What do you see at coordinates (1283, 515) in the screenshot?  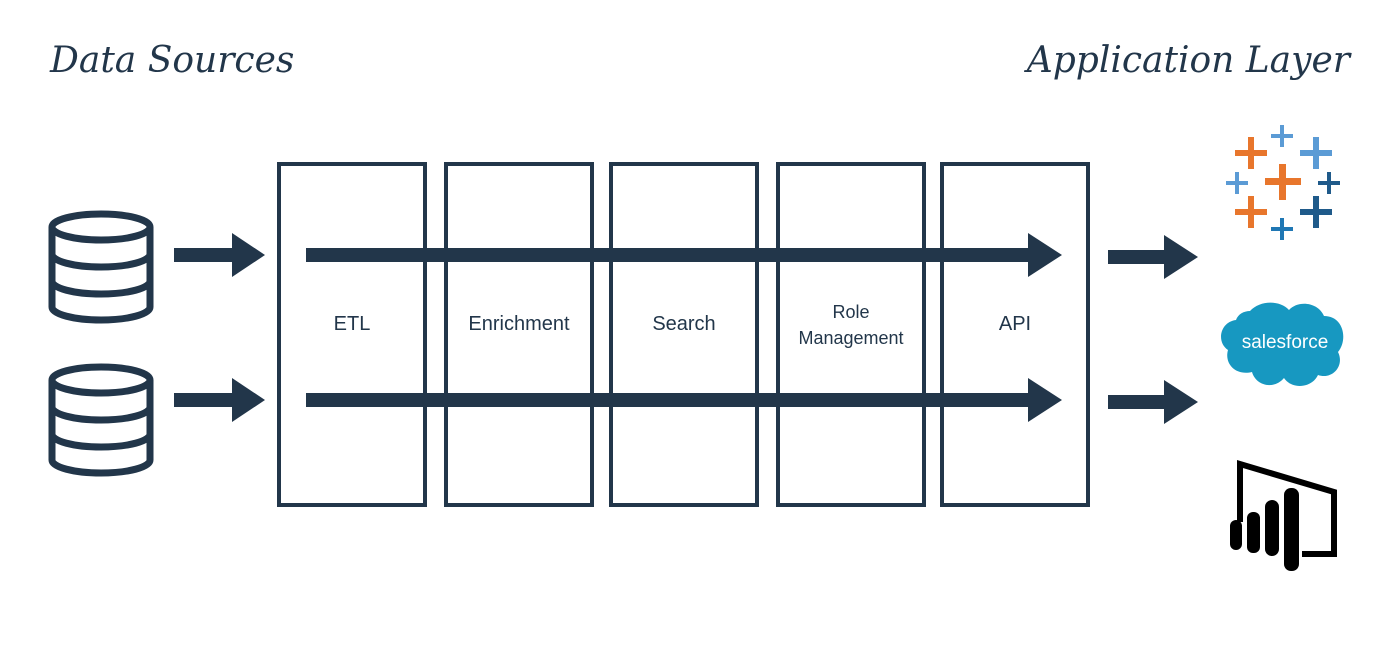 I see `powerbi-logo-icon` at bounding box center [1283, 515].